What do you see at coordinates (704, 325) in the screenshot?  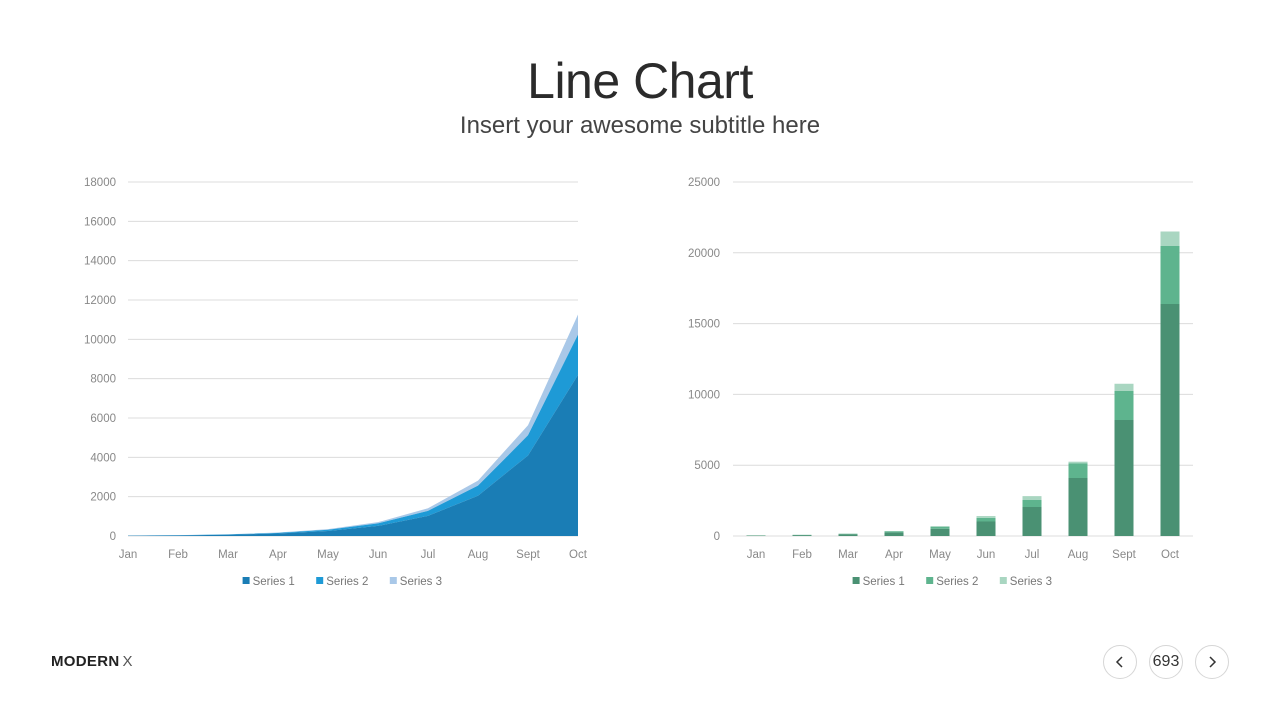 I see `y-tick-label: 15000` at bounding box center [704, 325].